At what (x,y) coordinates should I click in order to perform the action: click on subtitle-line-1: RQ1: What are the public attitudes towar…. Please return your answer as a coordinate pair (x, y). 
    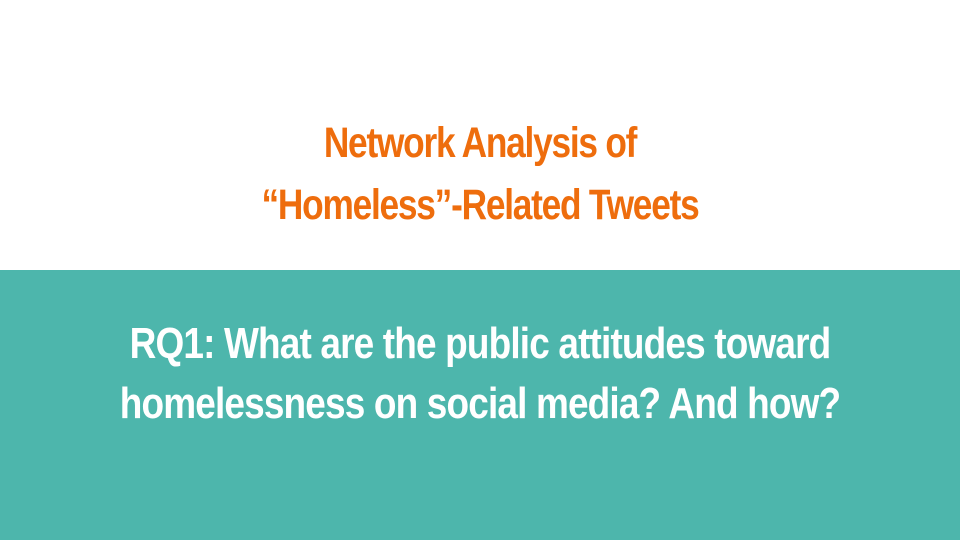
    Looking at the image, I should click on (480, 343).